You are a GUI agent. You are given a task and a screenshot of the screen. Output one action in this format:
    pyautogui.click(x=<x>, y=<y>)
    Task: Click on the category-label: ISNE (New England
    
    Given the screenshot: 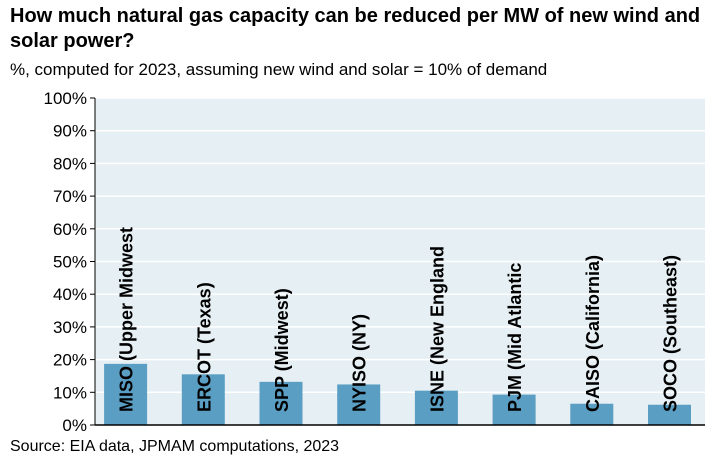 What is the action you would take?
    pyautogui.click(x=437, y=329)
    